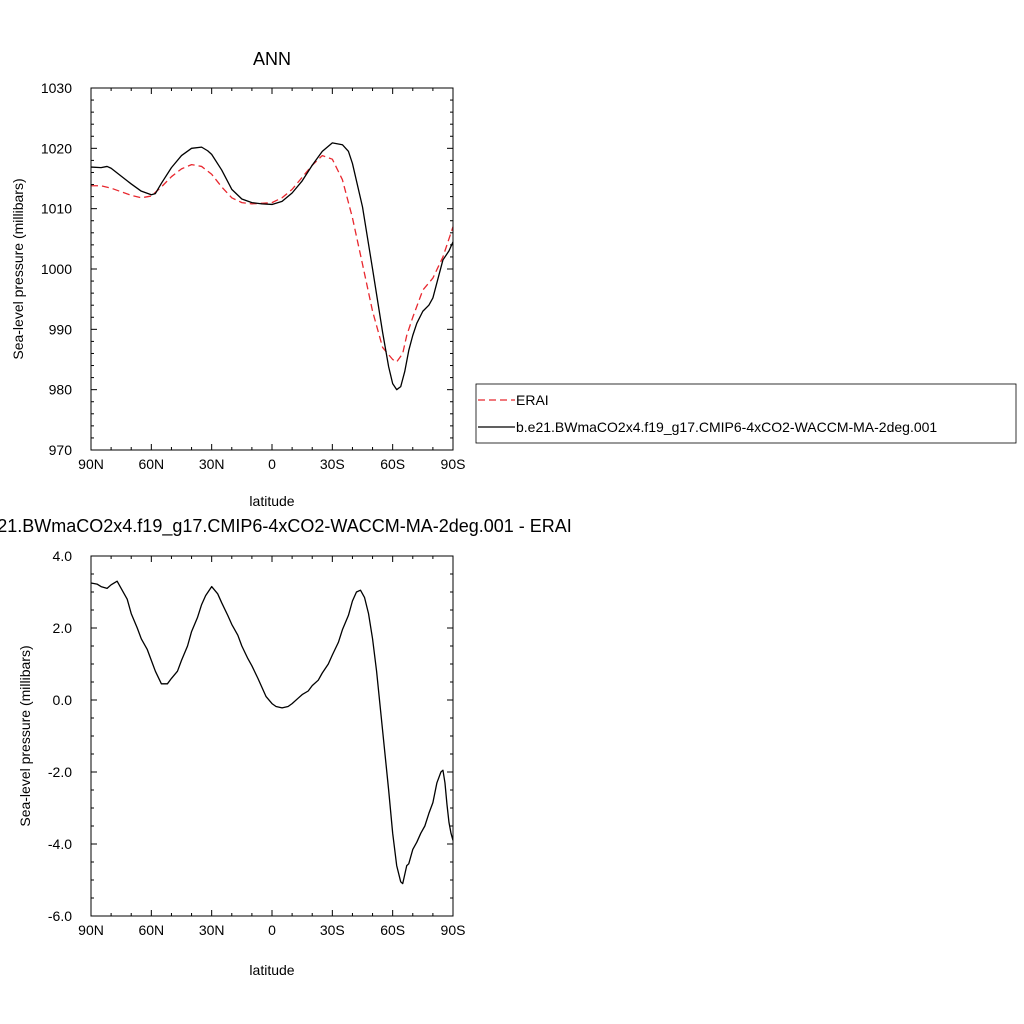 This screenshot has width=1024, height=1024. I want to click on top-panel-series, so click(272, 266).